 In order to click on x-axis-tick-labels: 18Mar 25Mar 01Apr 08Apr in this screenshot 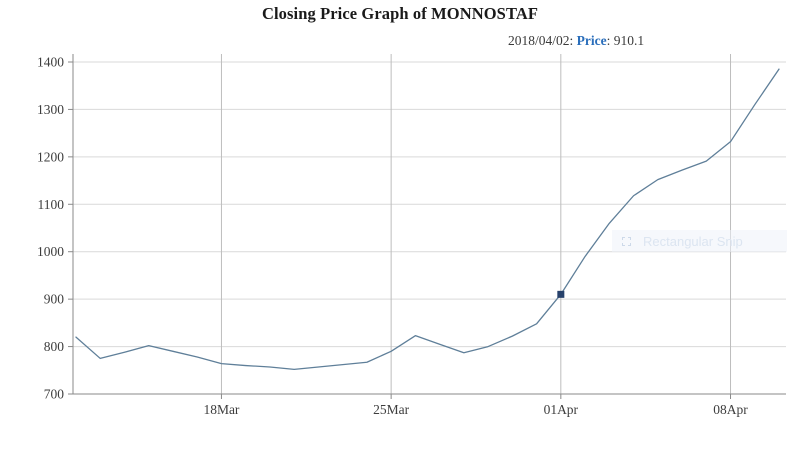, I will do `click(475, 409)`.